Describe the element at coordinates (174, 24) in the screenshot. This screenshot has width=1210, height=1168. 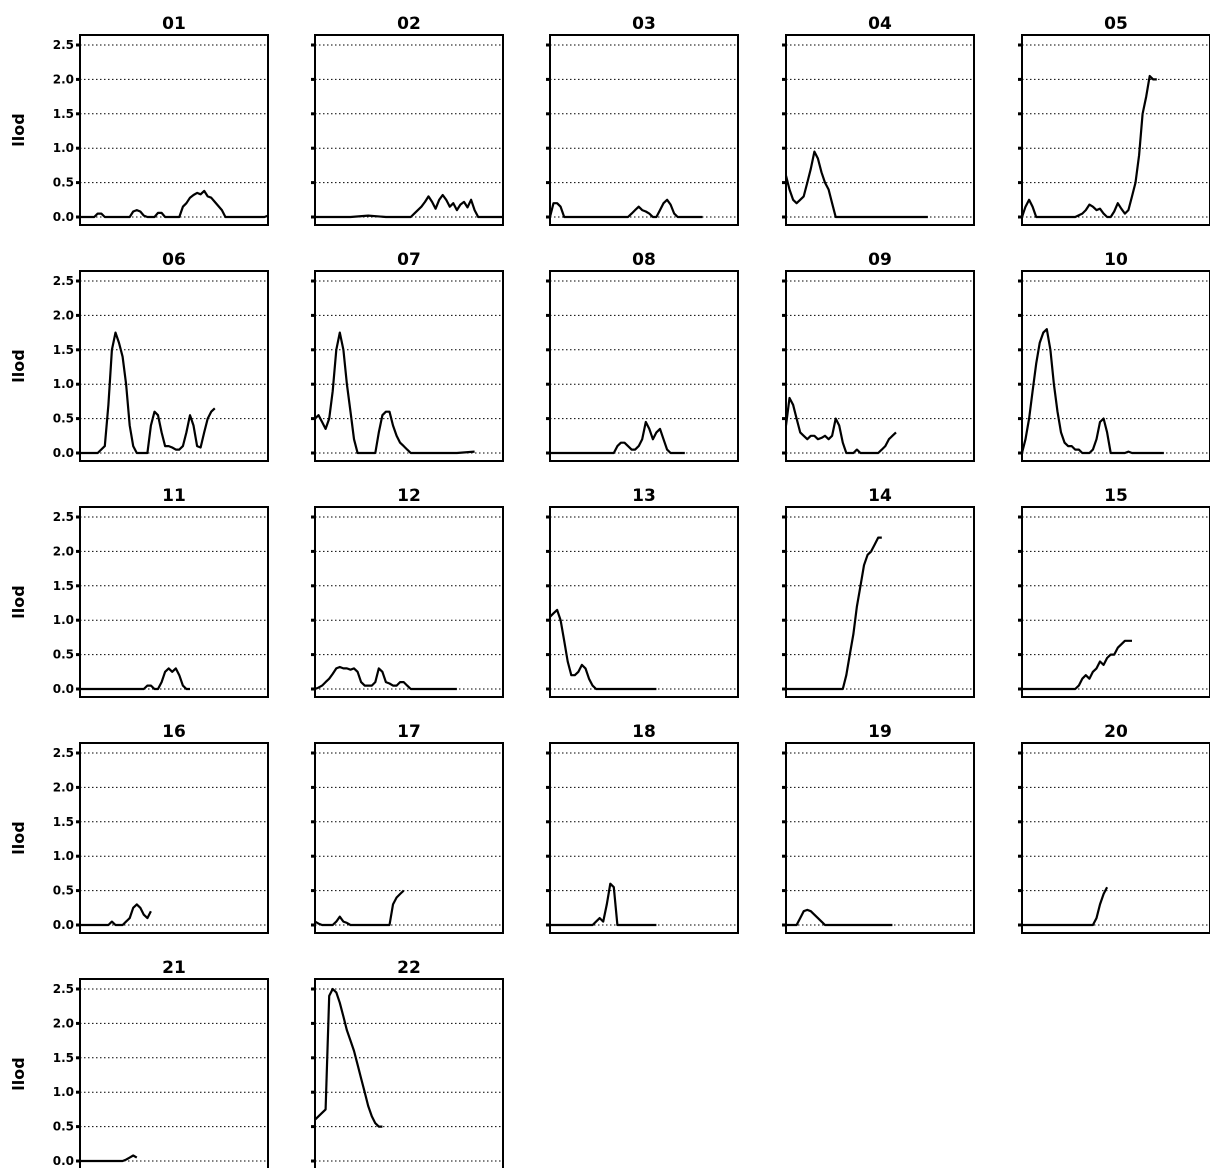
I see `panel-title: 01` at that location.